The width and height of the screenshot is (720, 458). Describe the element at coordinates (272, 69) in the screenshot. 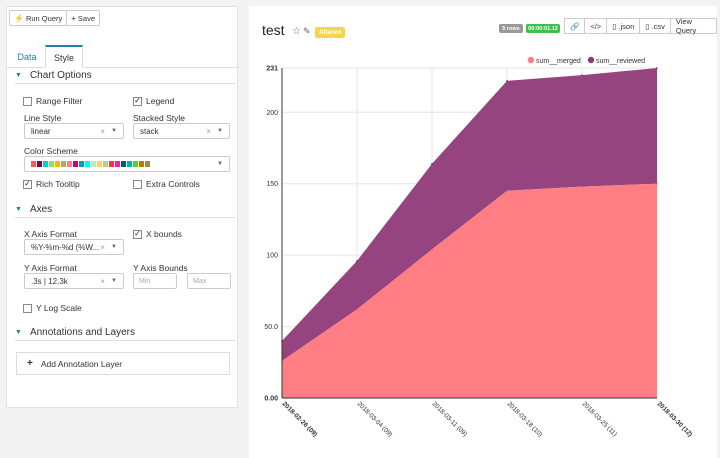

I see `y-tick-label: 231` at that location.